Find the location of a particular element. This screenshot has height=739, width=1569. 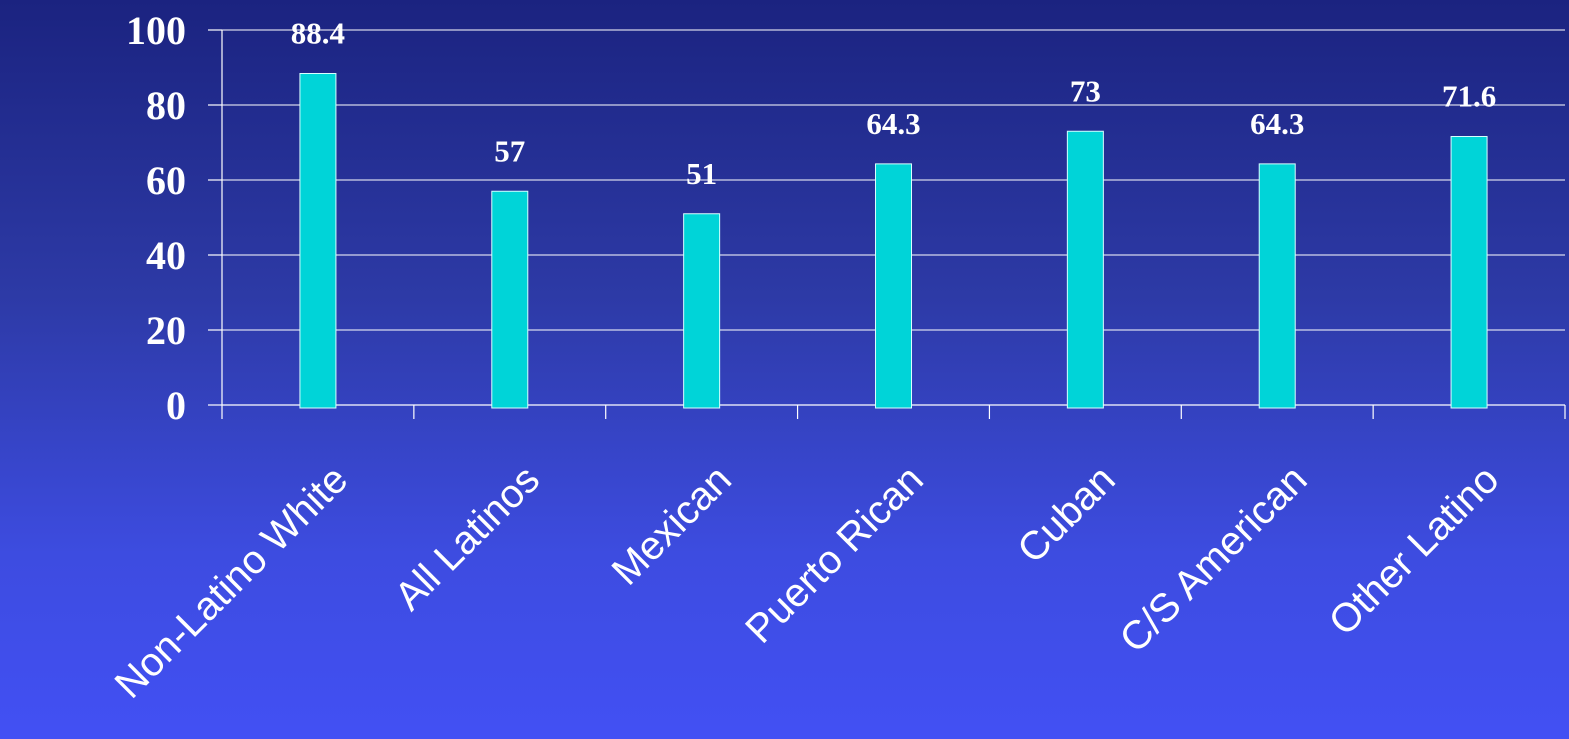

data-label: 88.4 is located at coordinates (318, 33).